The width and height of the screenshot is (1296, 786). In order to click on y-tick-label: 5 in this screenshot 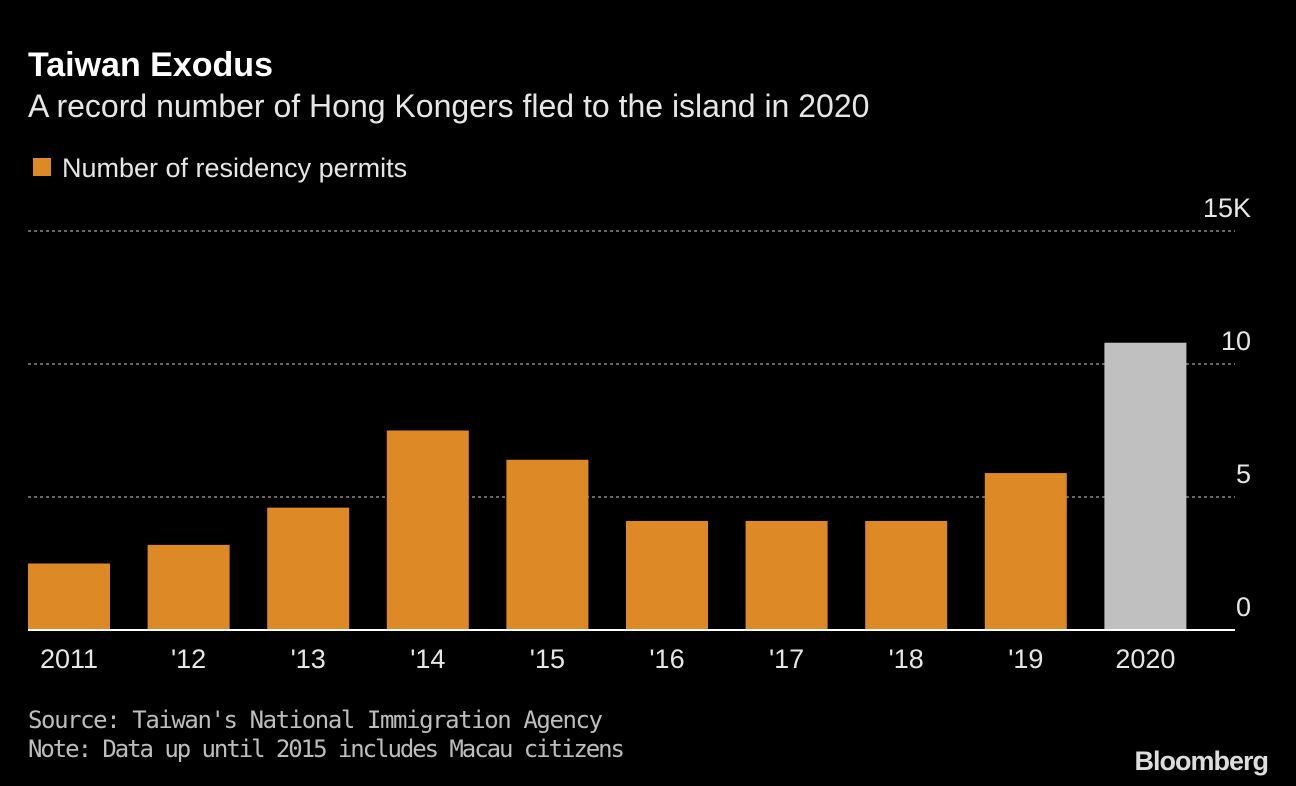, I will do `click(1243, 474)`.